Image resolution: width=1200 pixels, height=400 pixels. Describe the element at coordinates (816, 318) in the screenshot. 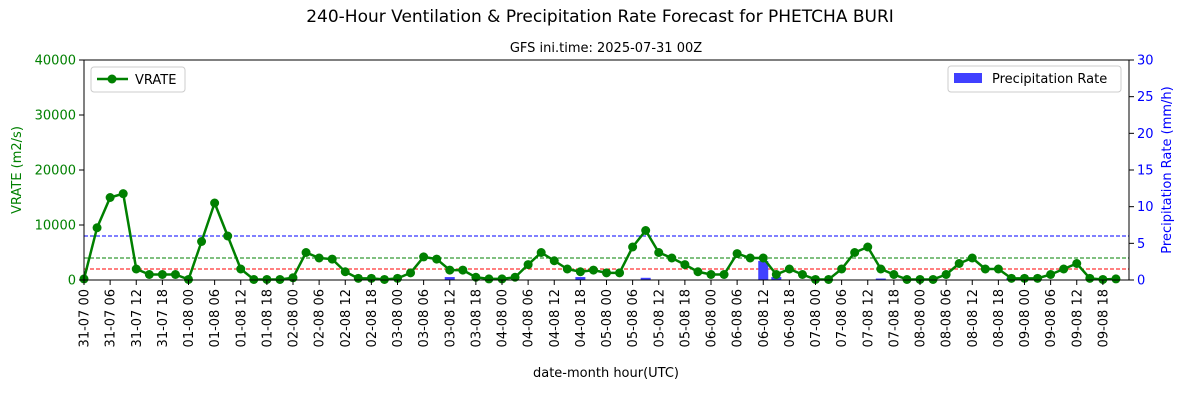

I see `x-tick-label: 07-08 00` at that location.